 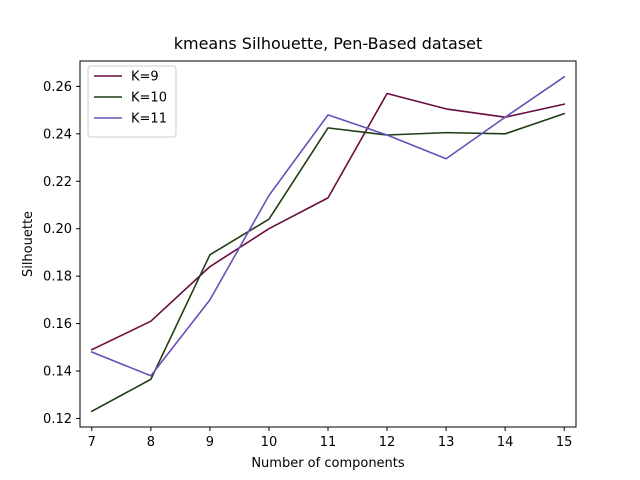 I want to click on y-tick-label: 0.20, so click(x=57, y=229).